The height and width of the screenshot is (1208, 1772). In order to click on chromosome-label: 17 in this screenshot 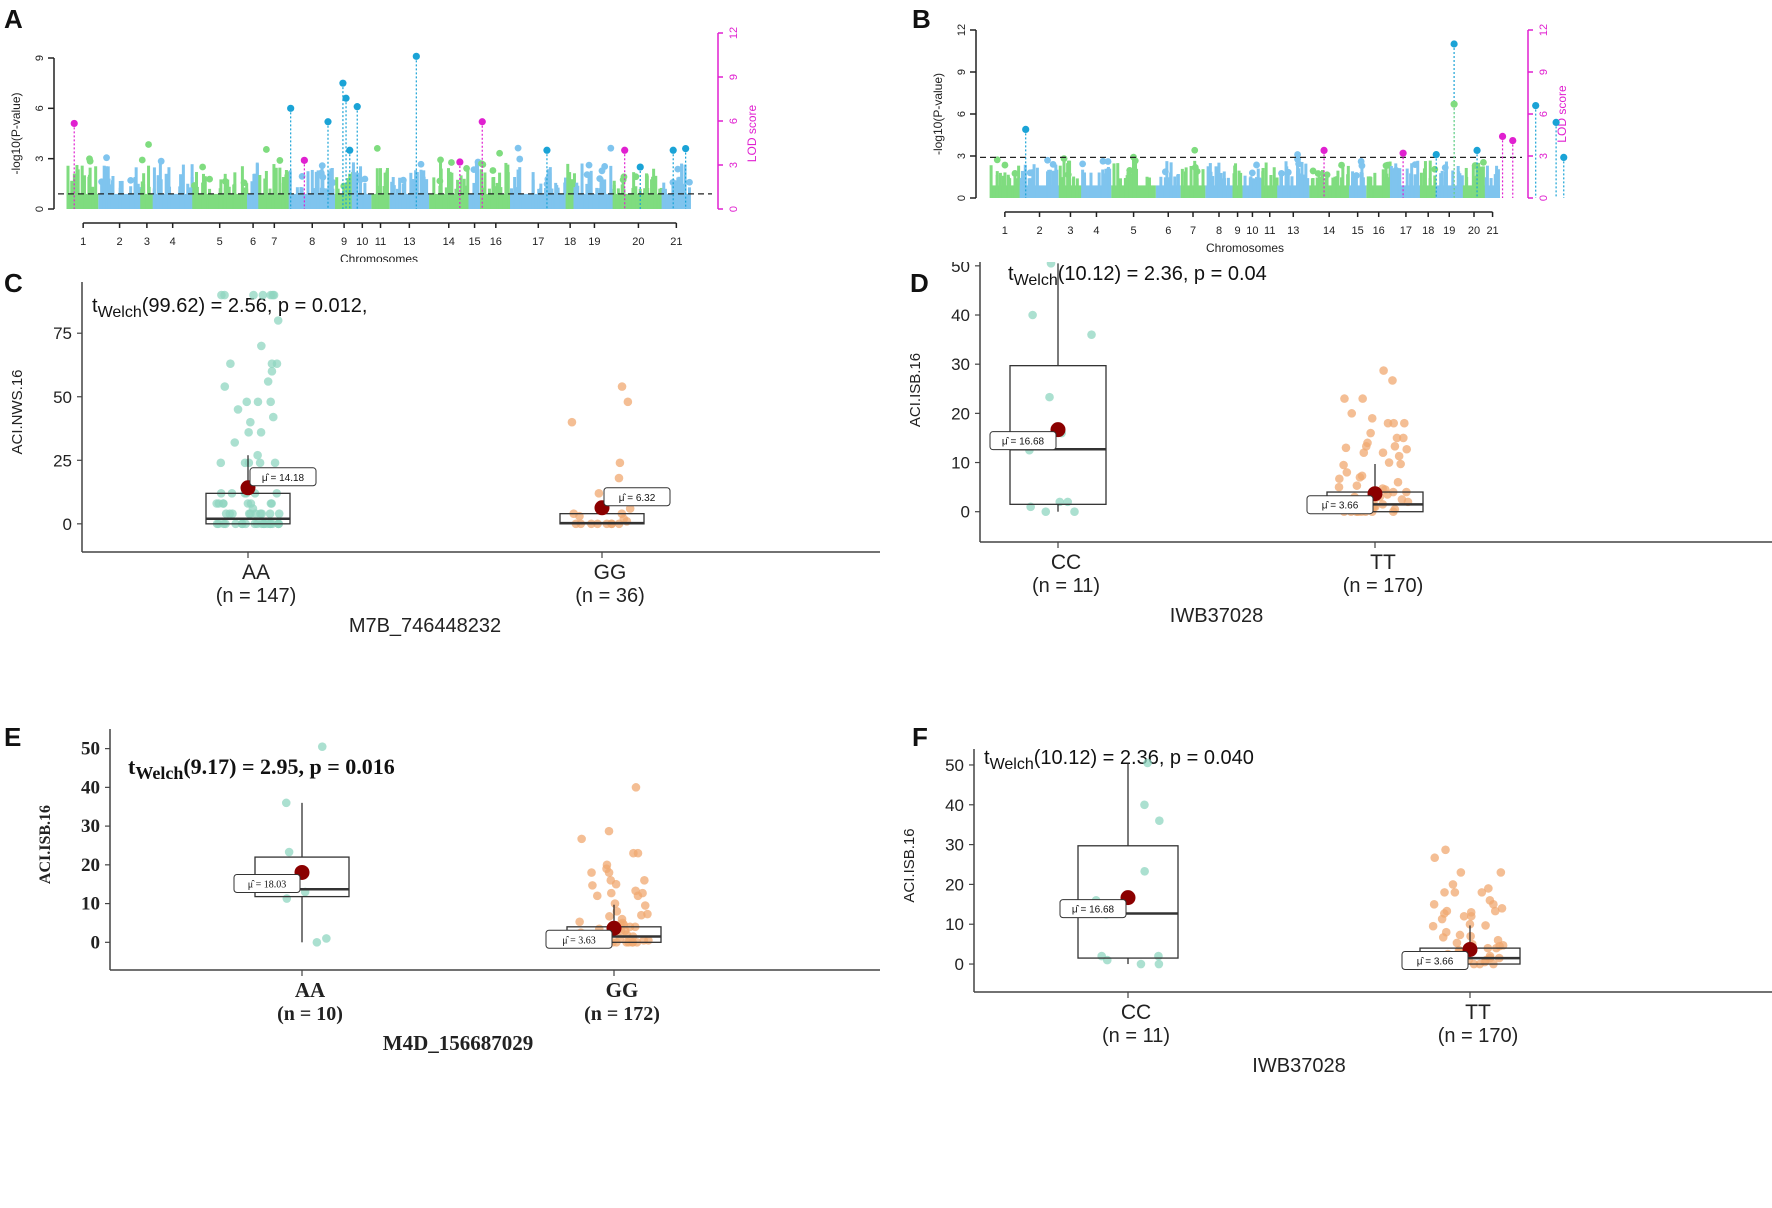, I will do `click(1406, 231)`.